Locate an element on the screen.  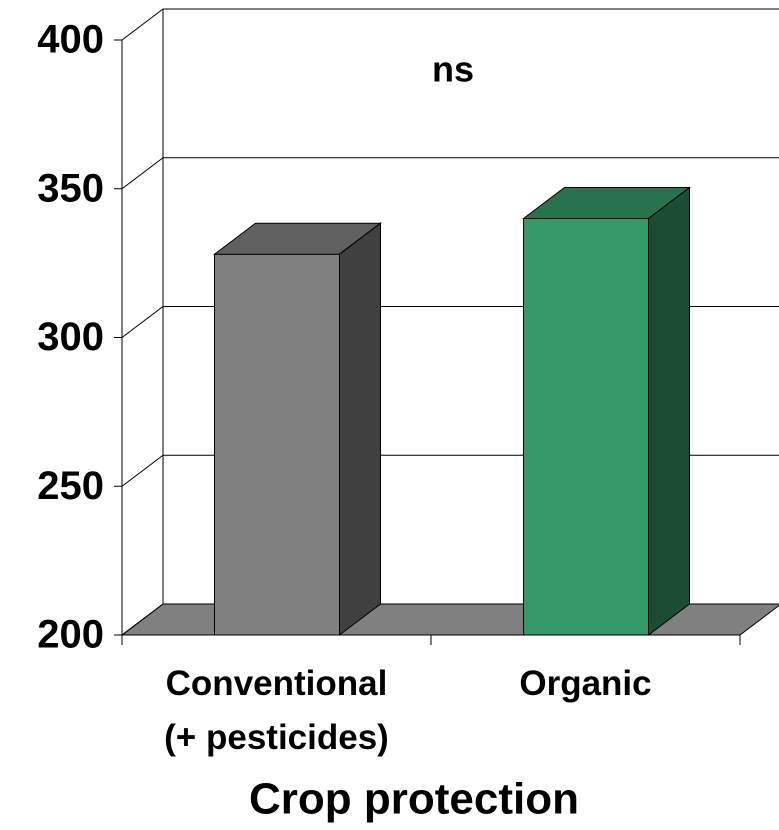
y-tick-label: 250 is located at coordinates (70, 486).